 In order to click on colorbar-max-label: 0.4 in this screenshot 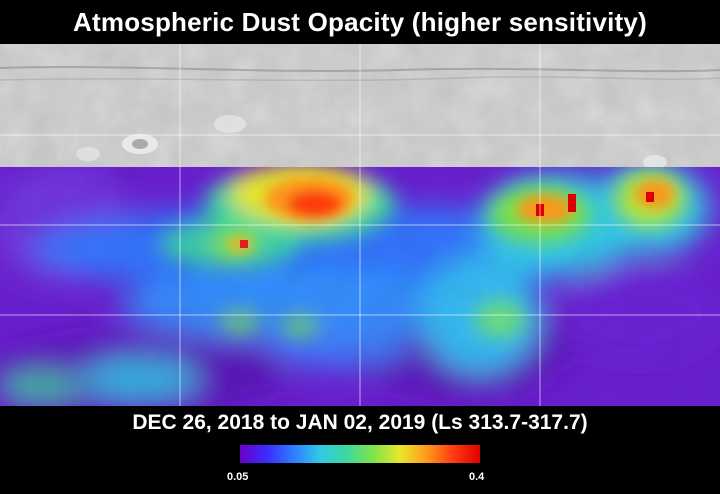, I will do `click(477, 477)`.